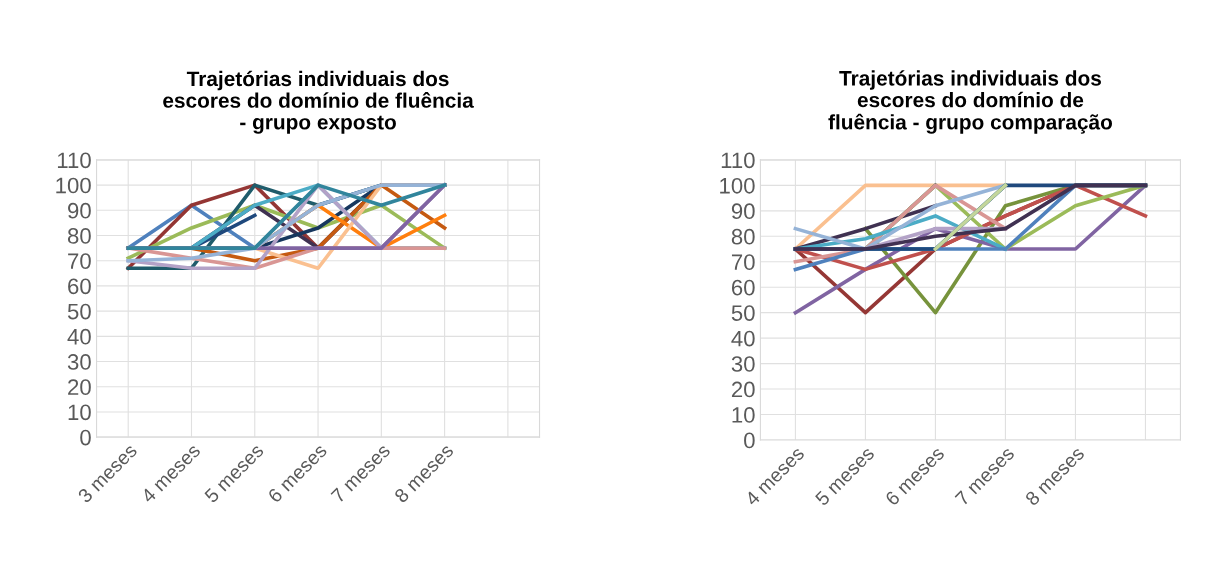 The width and height of the screenshot is (1207, 567). Describe the element at coordinates (318, 102) in the screenshot. I see `chart-title: Trajetórias individuais dos escores do domínio de fluência - grupo exposto` at that location.